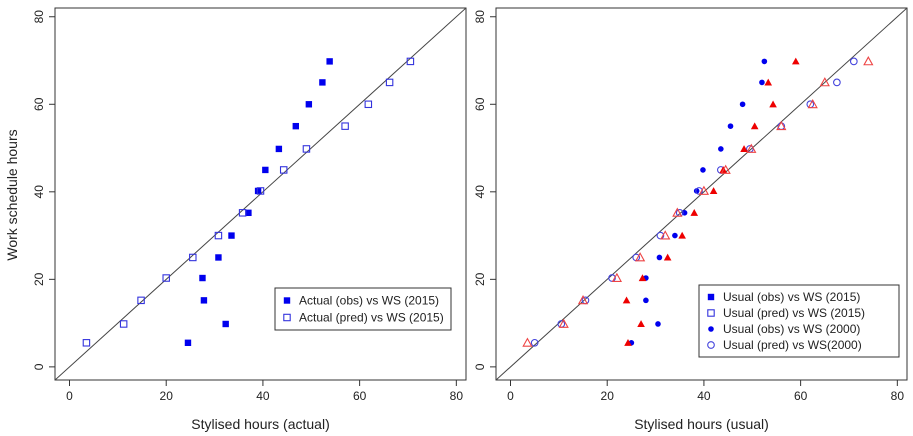 Image resolution: width=913 pixels, height=436 pixels. I want to click on legend-label: Usual (pred) vs WS (2015), so click(794, 313).